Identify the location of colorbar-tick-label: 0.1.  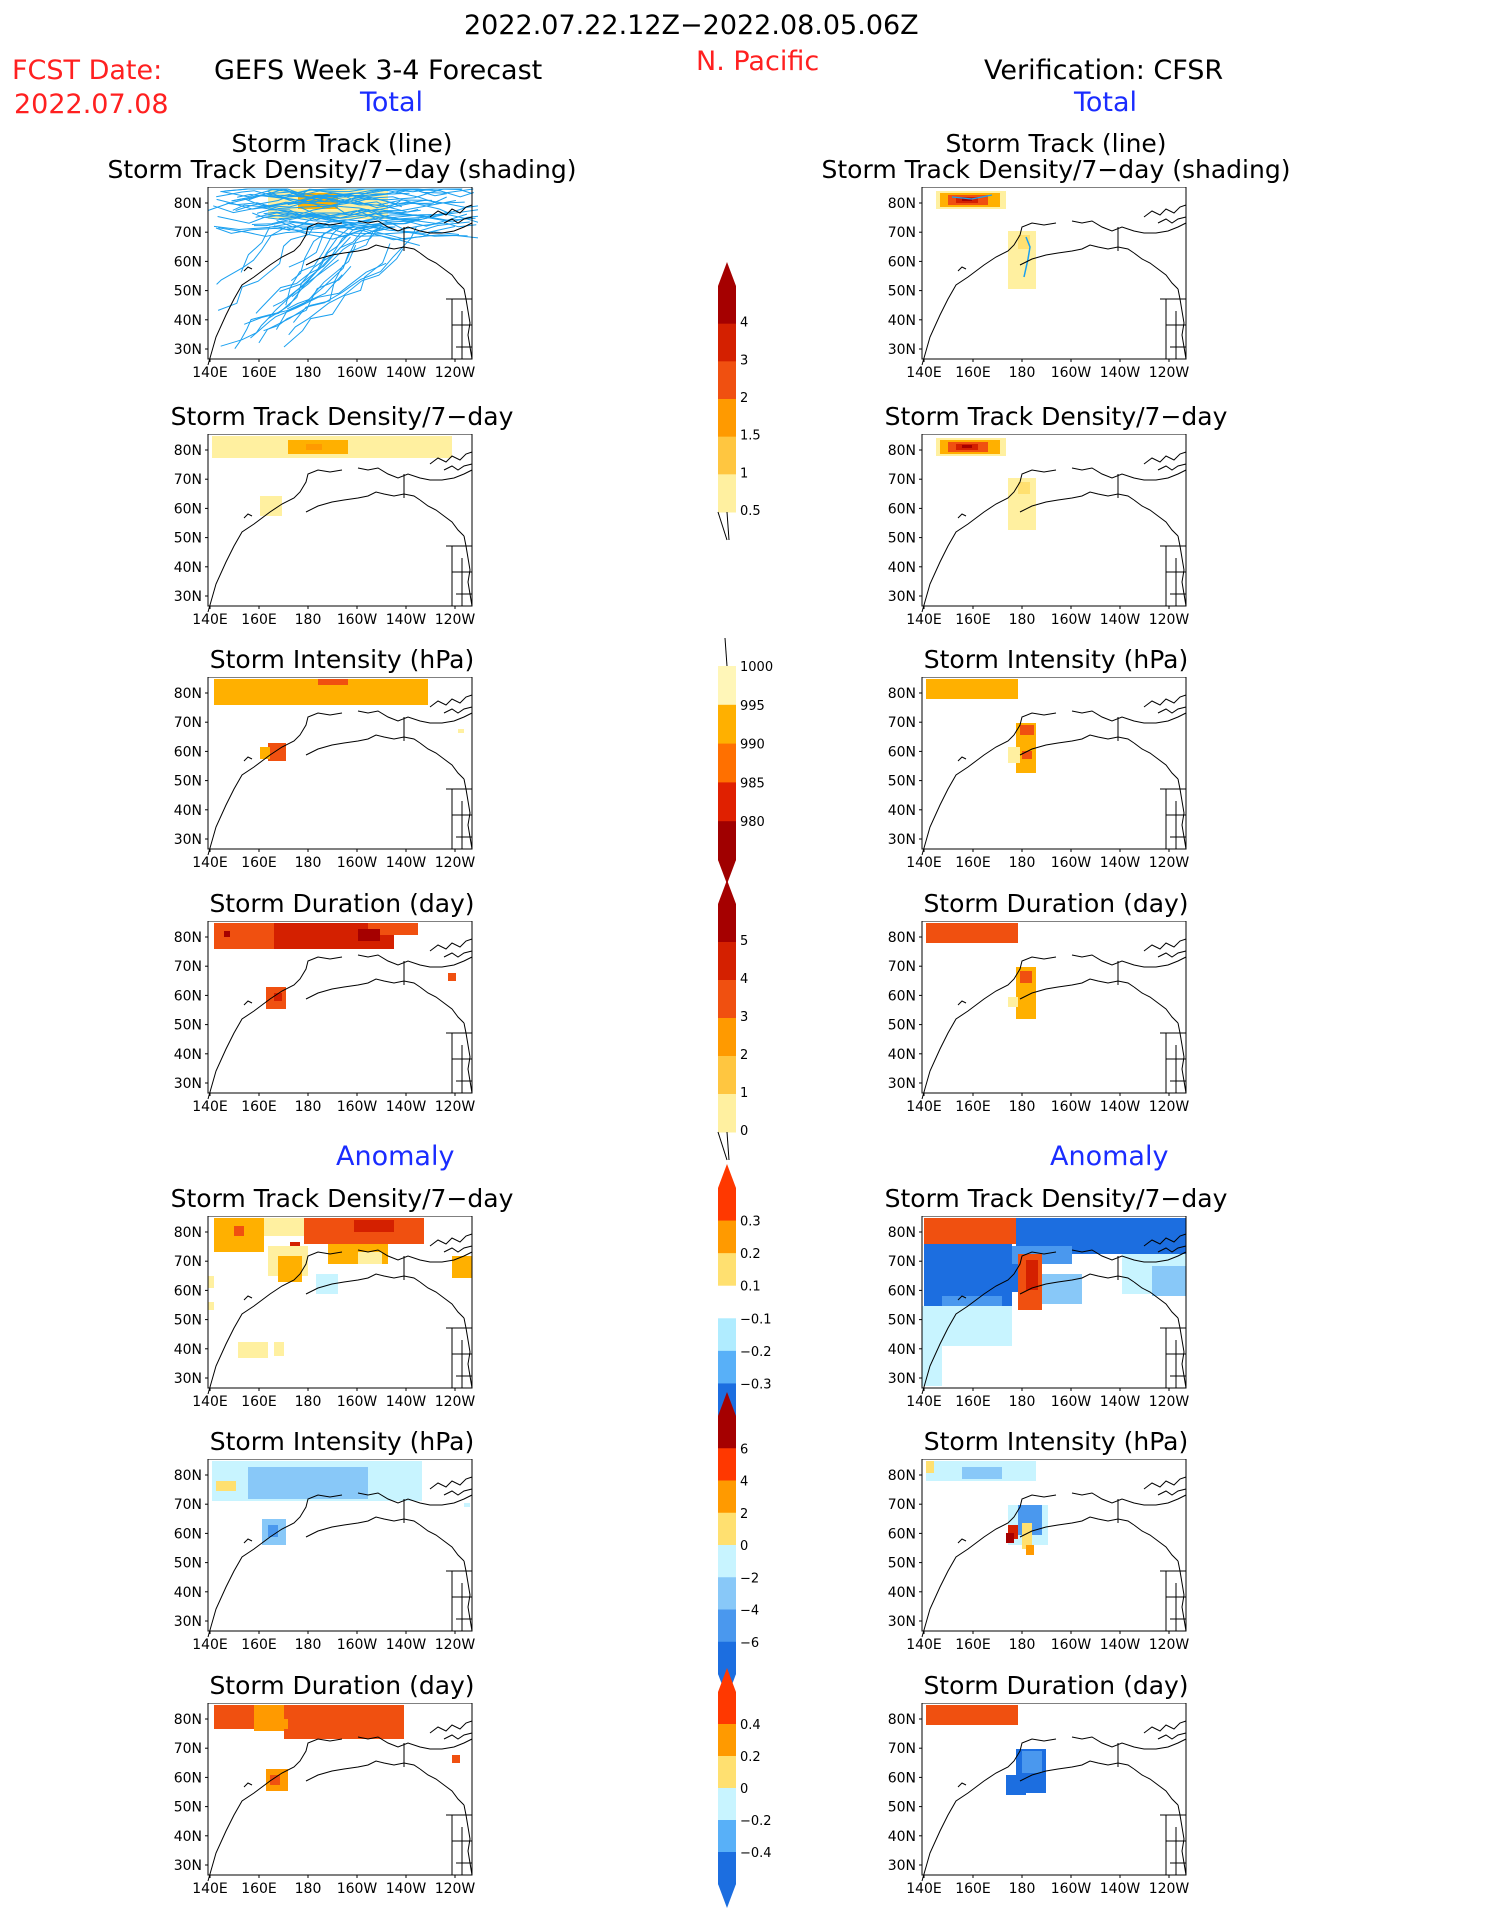
(750, 1287).